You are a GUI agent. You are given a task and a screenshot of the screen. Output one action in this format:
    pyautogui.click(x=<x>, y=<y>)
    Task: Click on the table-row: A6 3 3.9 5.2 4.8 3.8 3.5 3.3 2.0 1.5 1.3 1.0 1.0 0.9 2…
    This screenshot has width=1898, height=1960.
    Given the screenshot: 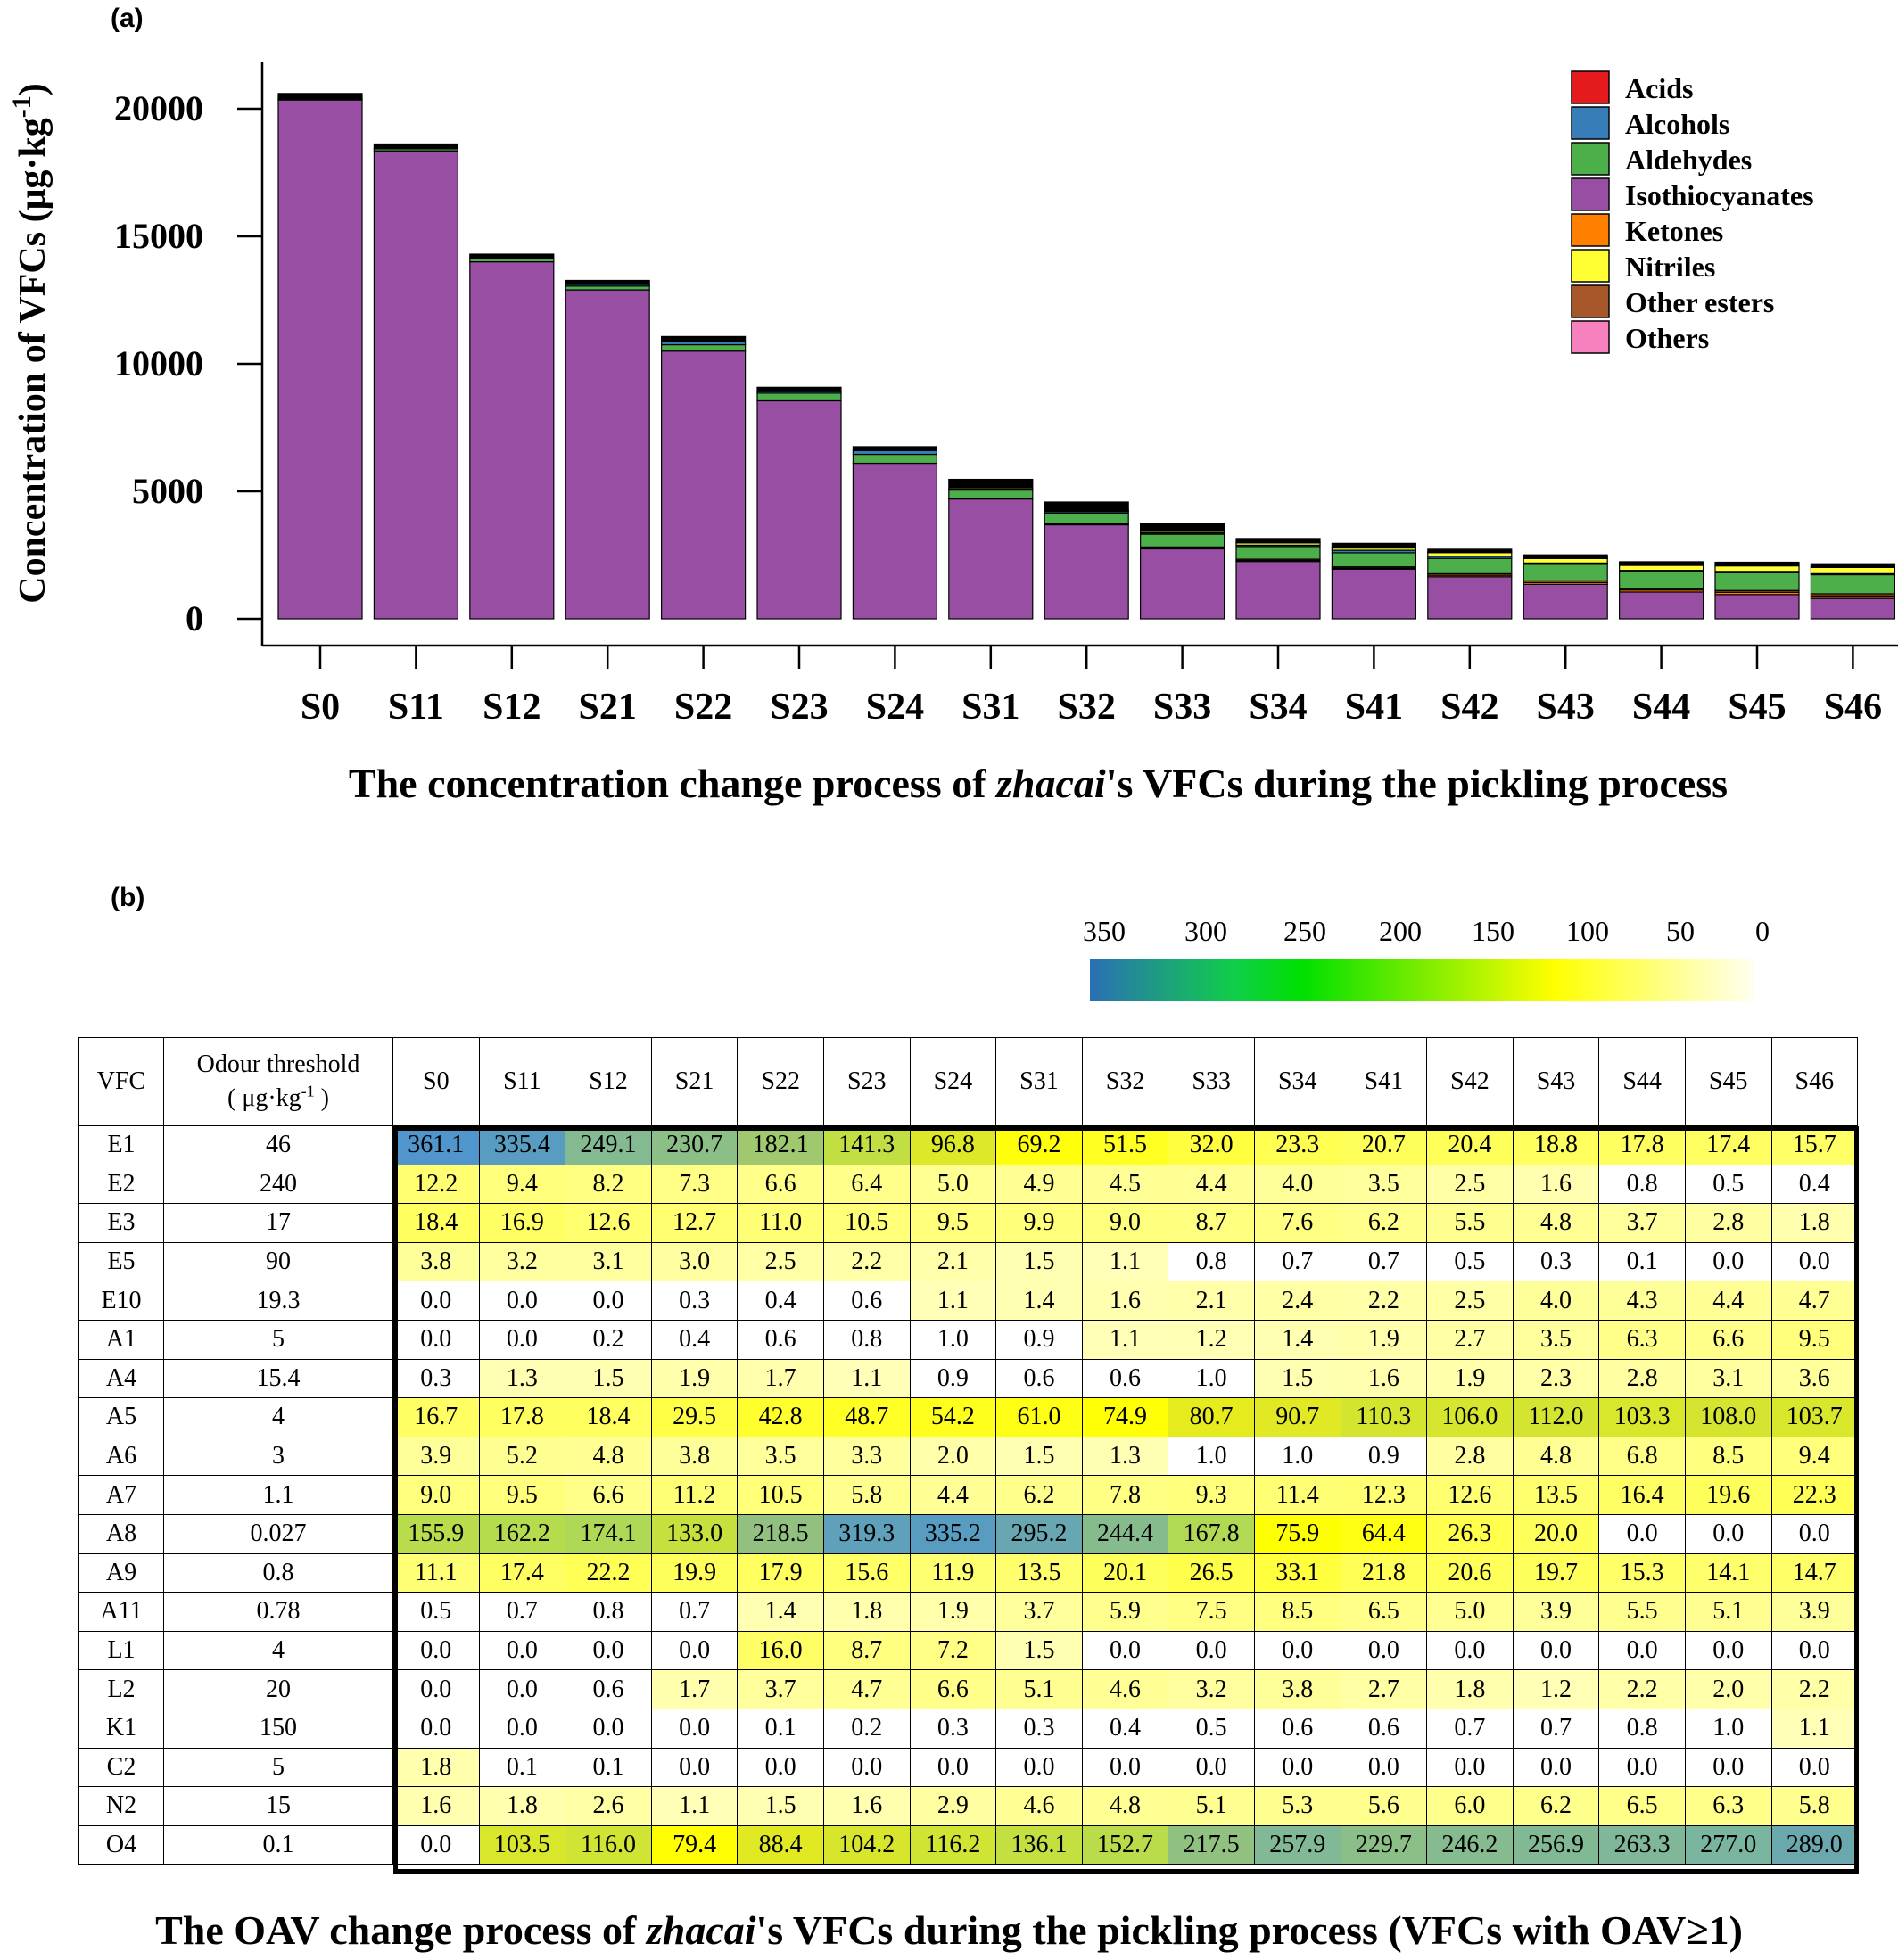 What is the action you would take?
    pyautogui.click(x=969, y=1456)
    